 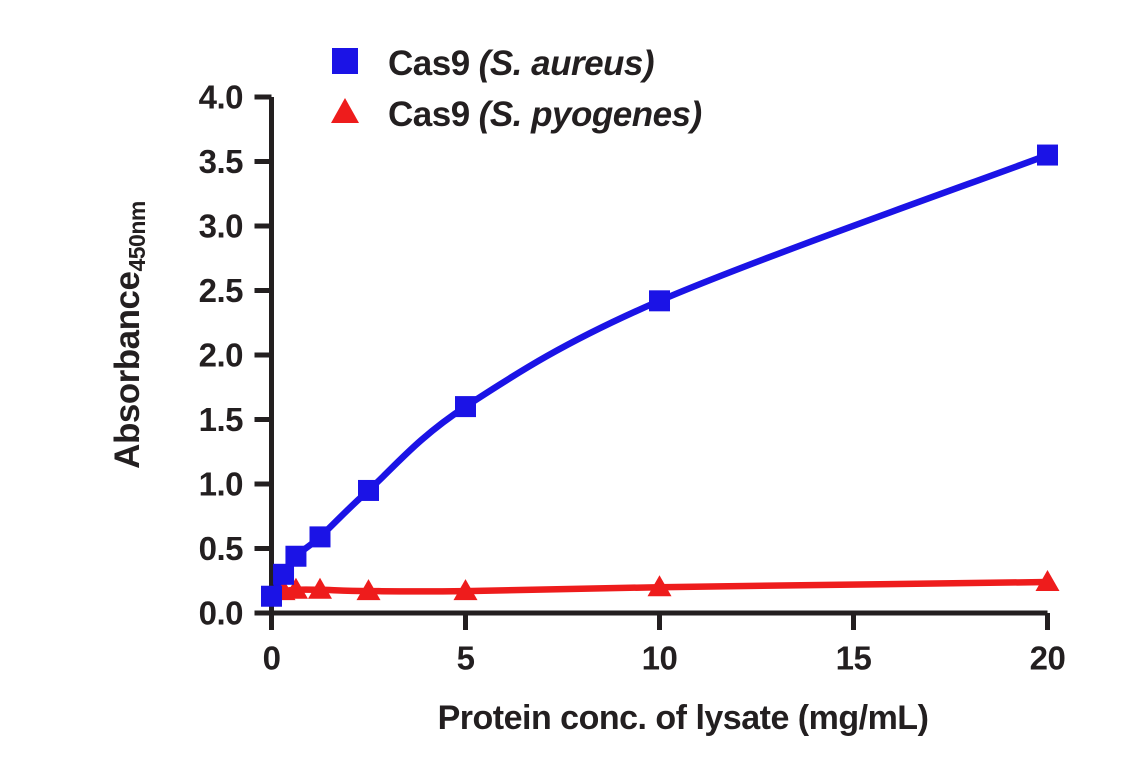 What do you see at coordinates (521, 63) in the screenshot?
I see `legend-label-aureus: Cas9 (S. aureus)` at bounding box center [521, 63].